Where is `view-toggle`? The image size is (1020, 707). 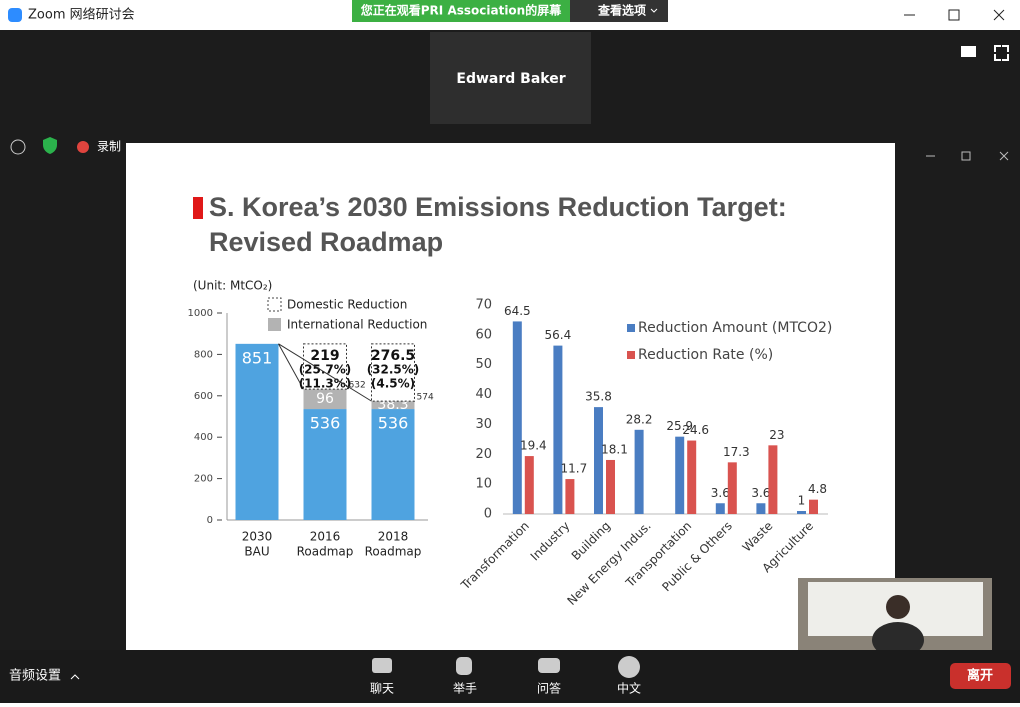
view-toggle is located at coordinates (968, 51).